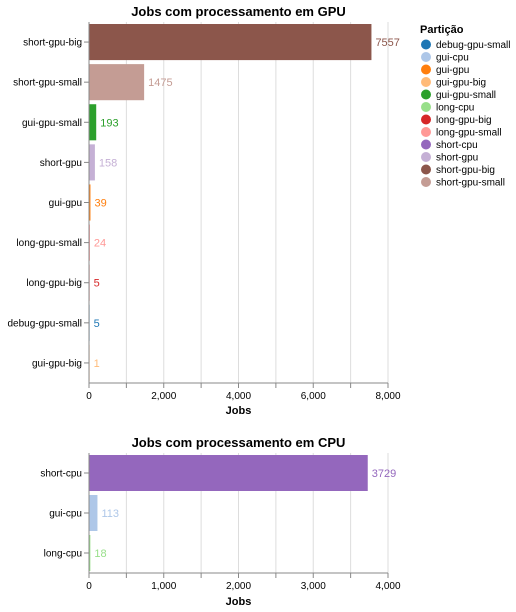  Describe the element at coordinates (426, 144) in the screenshot. I see `legend-swatch-short-cpu` at that location.